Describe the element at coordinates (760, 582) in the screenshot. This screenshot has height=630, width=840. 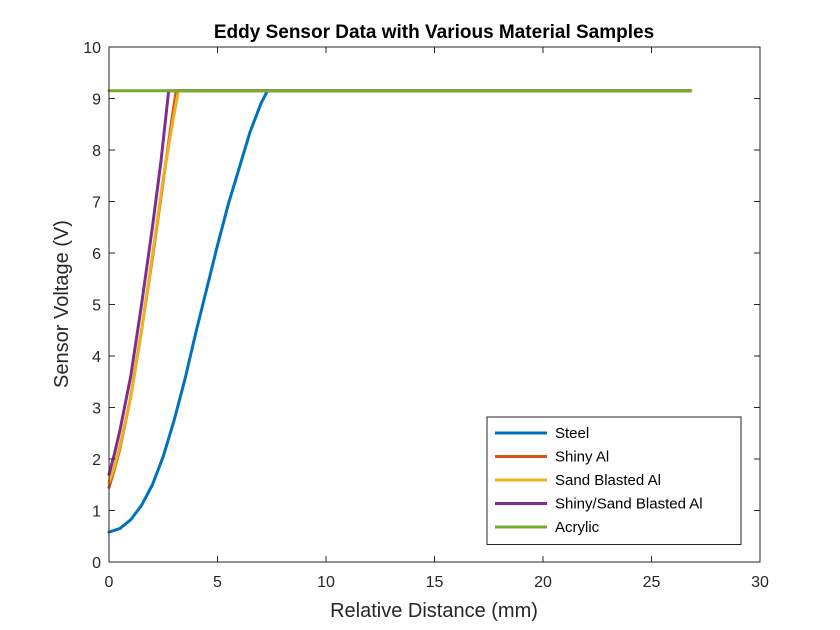
I see `x-tick-label: 30` at that location.